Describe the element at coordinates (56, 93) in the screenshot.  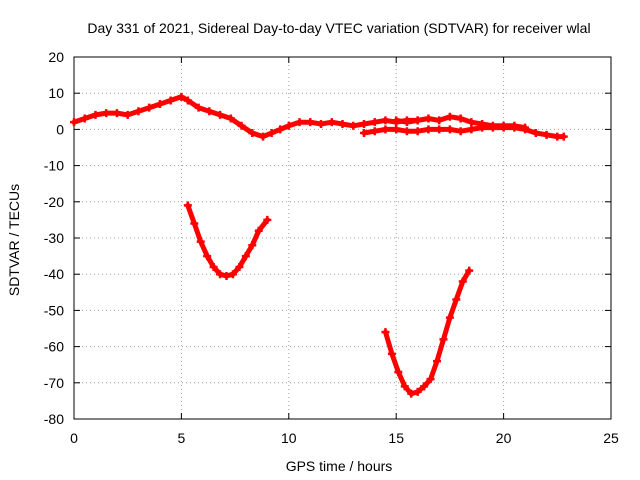
I see `y-tick-label: 10` at that location.